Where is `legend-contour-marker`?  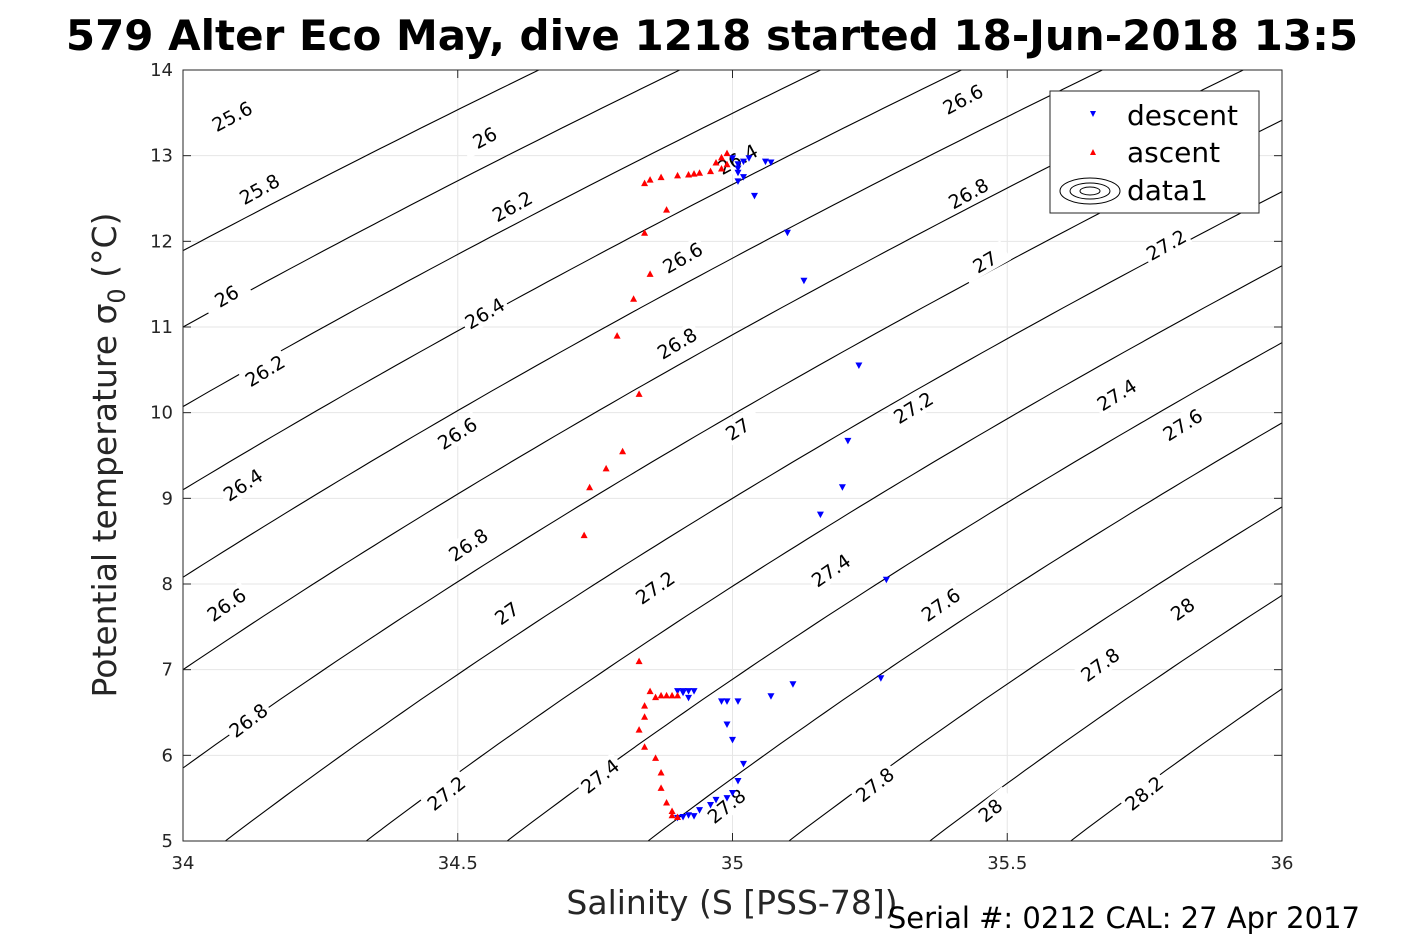
legend-contour-marker is located at coordinates (1090, 191).